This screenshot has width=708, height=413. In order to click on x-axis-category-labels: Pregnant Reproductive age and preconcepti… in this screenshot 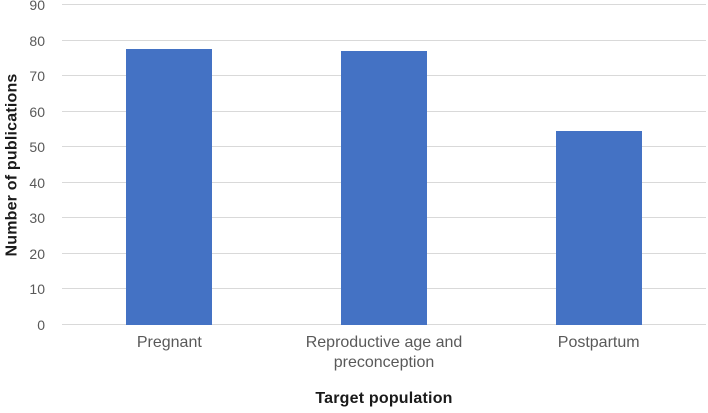, I will do `click(384, 353)`.